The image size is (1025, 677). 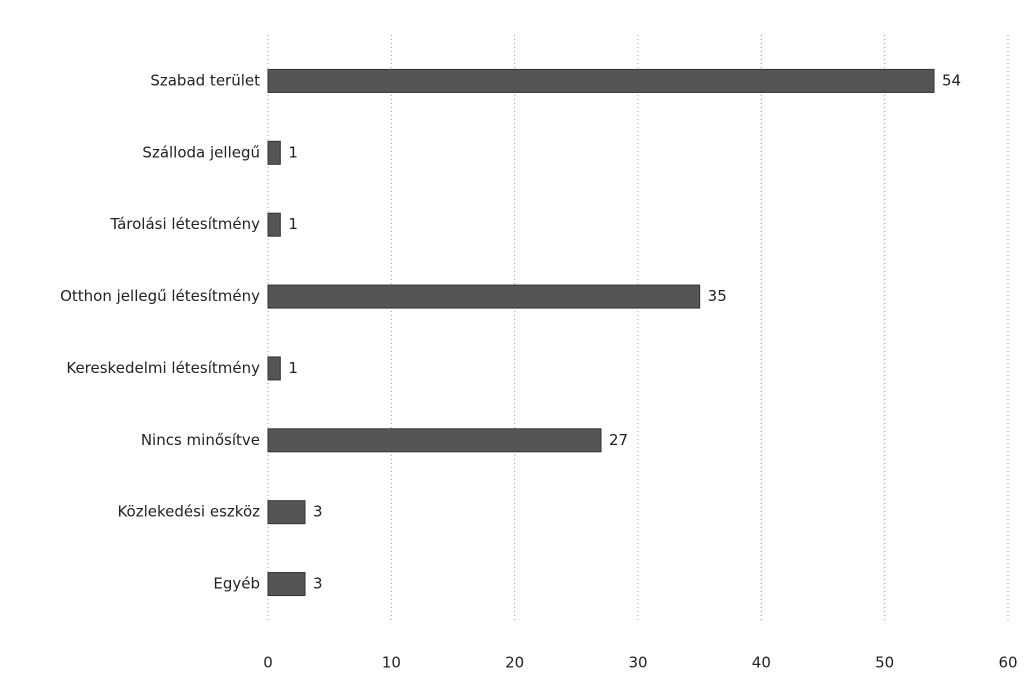 I want to click on y-tick-label: Egyéb, so click(x=236, y=584).